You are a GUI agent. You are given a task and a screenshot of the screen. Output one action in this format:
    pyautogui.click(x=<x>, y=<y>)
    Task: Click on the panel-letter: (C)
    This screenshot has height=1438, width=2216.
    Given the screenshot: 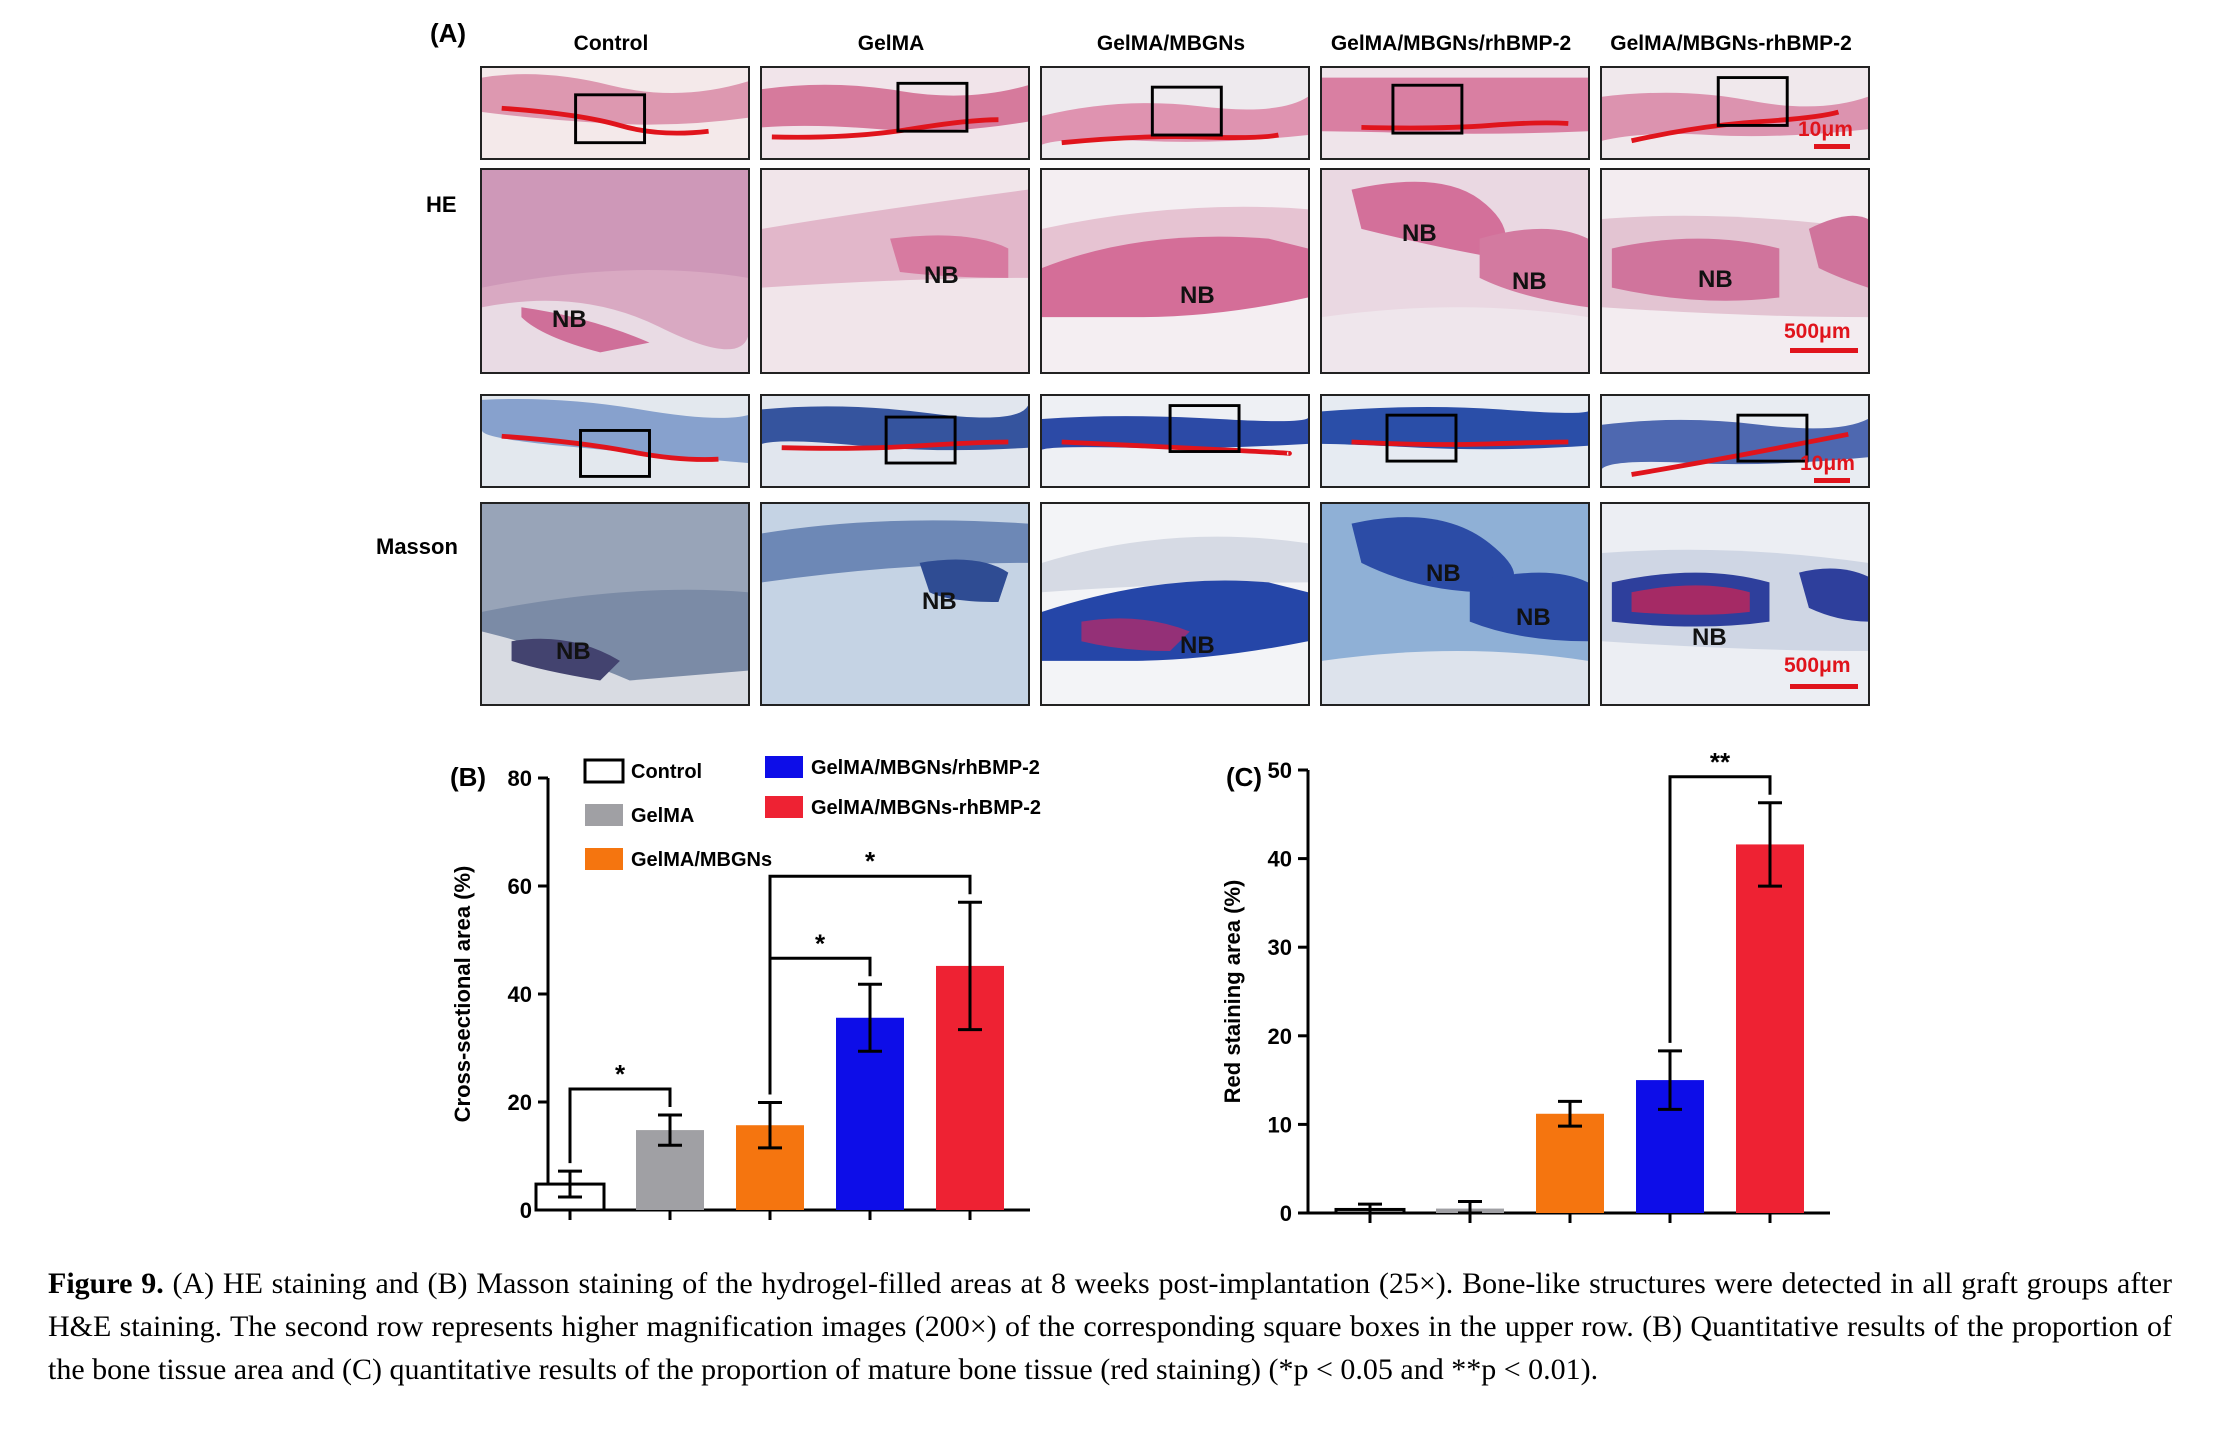 What is the action you would take?
    pyautogui.click(x=1244, y=777)
    